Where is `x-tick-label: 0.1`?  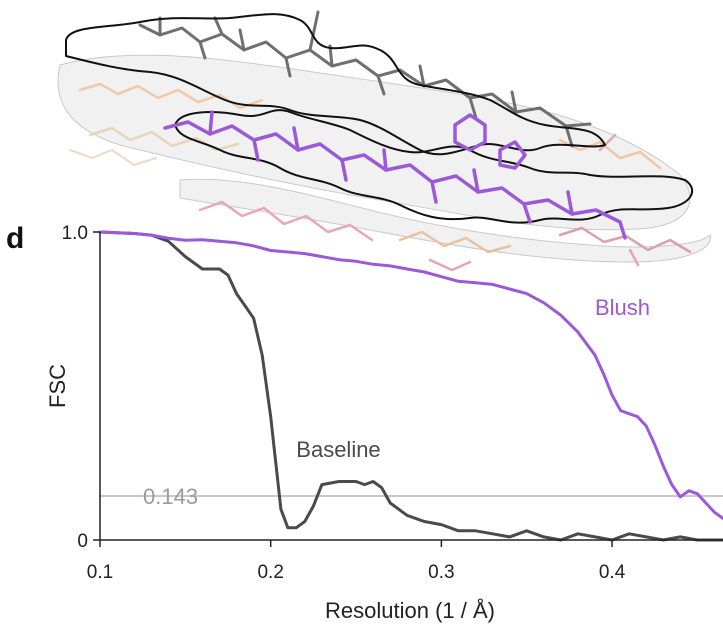
x-tick-label: 0.1 is located at coordinates (100, 572).